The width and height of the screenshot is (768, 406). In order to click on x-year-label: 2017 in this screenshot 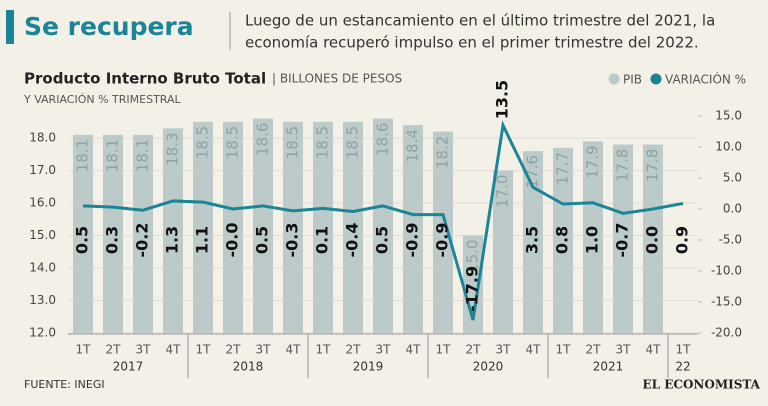, I will do `click(128, 367)`.